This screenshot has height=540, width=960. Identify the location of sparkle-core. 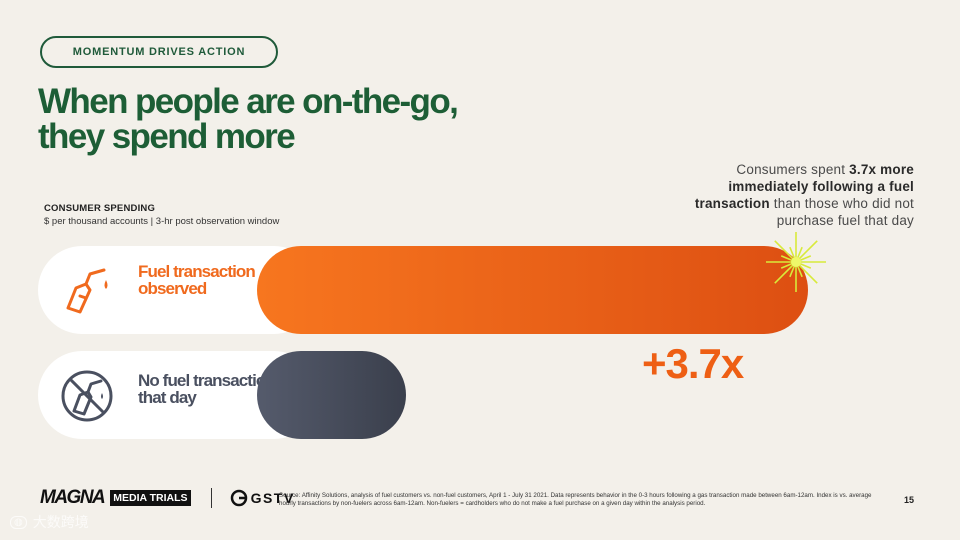
(796, 262).